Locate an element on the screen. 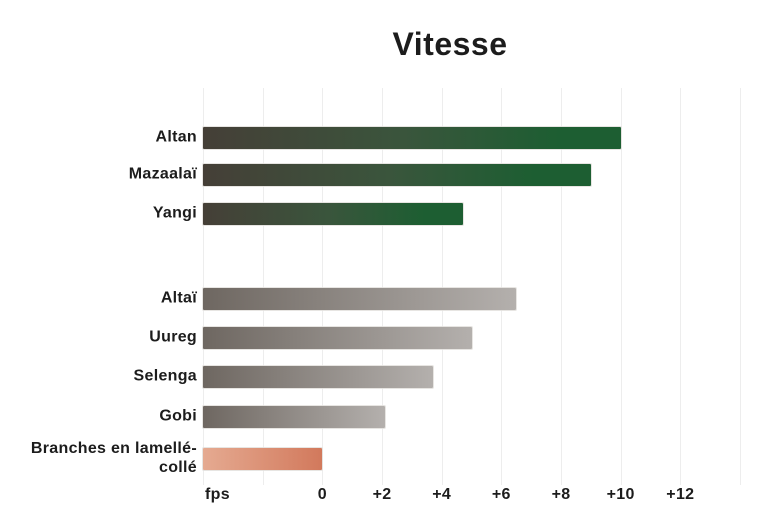 Image resolution: width=779 pixels, height=529 pixels. category-label: Uureg is located at coordinates (173, 337).